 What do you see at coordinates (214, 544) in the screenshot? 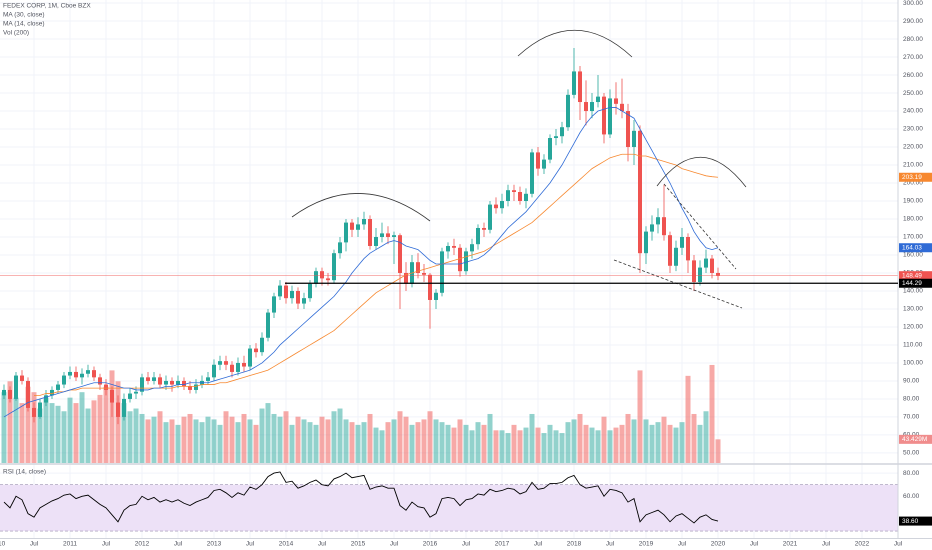
I see `x-tick-label: 2013` at bounding box center [214, 544].